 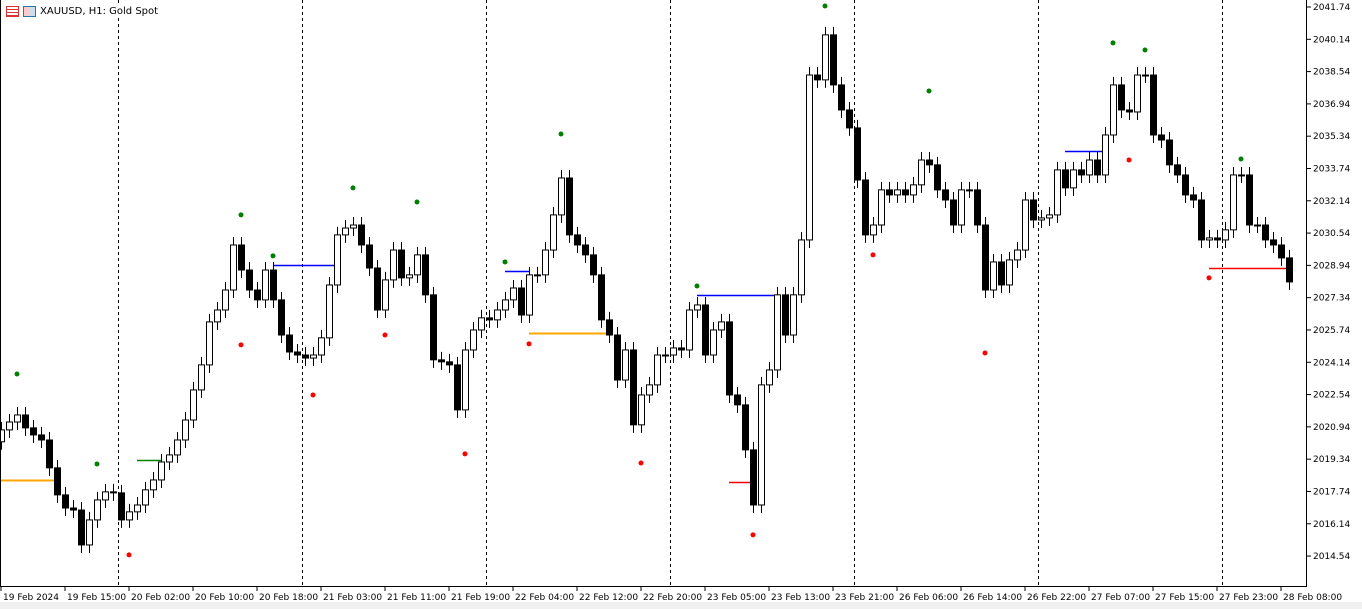 What do you see at coordinates (1331, 40) in the screenshot?
I see `y-tick-label: 2040.14` at bounding box center [1331, 40].